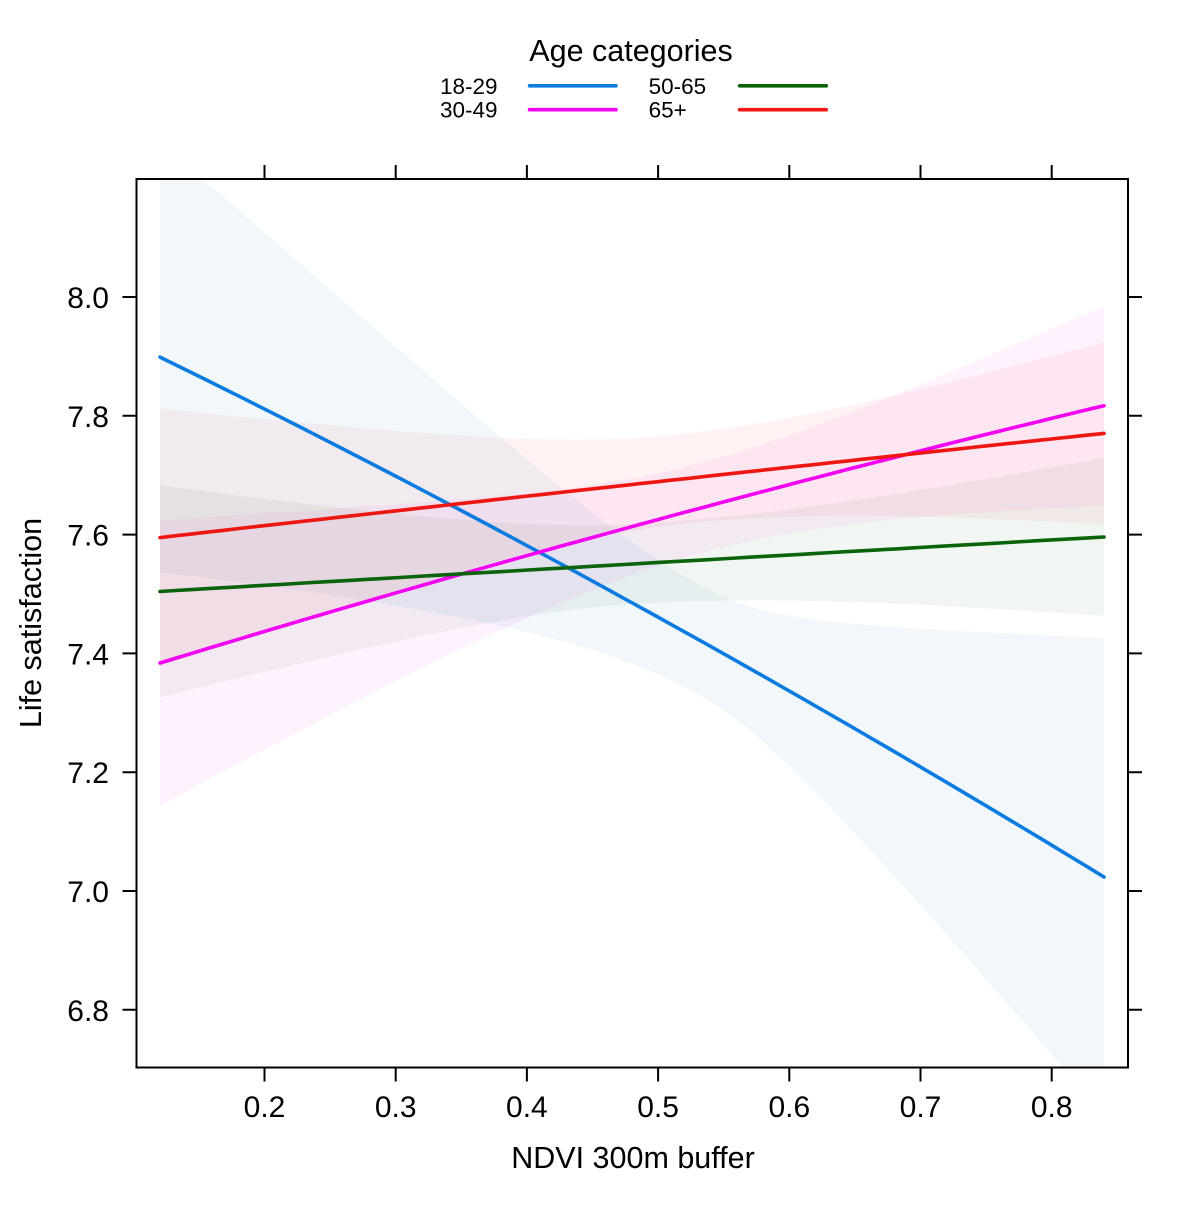 The image size is (1200, 1205). I want to click on svg-text: 0.4, so click(527, 1107).